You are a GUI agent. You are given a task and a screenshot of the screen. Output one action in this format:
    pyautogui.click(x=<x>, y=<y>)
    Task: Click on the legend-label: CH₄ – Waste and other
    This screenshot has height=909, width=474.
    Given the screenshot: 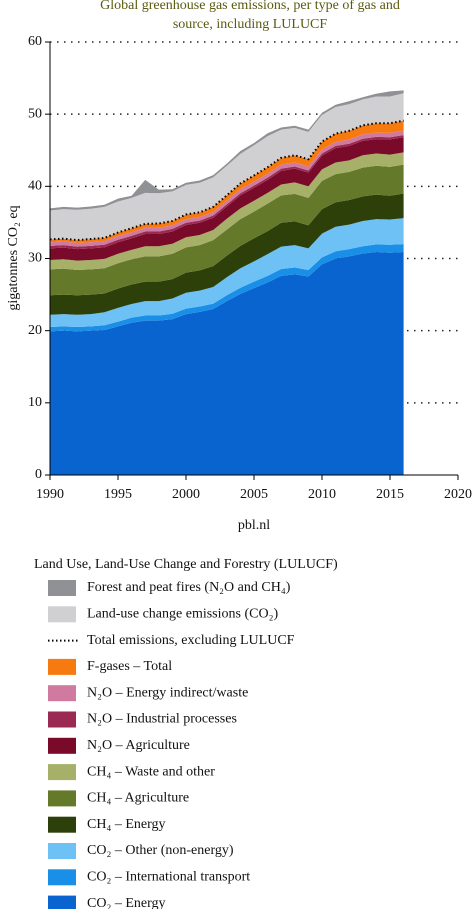 What is the action you would take?
    pyautogui.click(x=151, y=771)
    